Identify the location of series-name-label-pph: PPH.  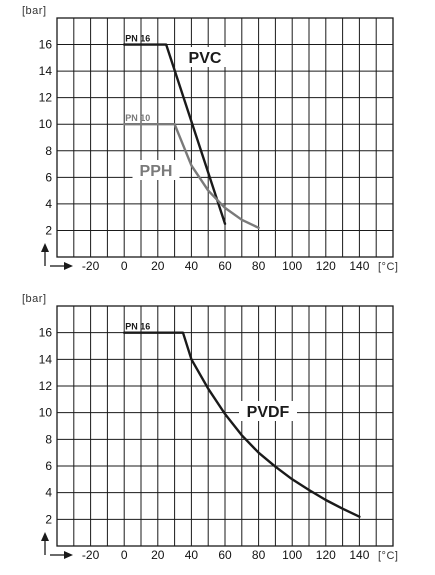
(156, 171).